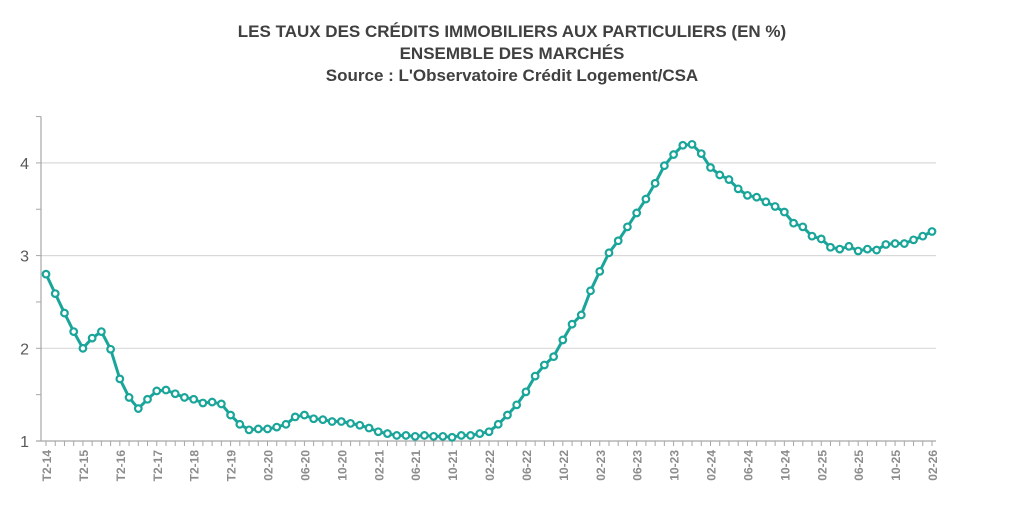 Image resolution: width=1024 pixels, height=509 pixels. Describe the element at coordinates (121, 466) in the screenshot. I see `x-tick-label: T2-16` at that location.